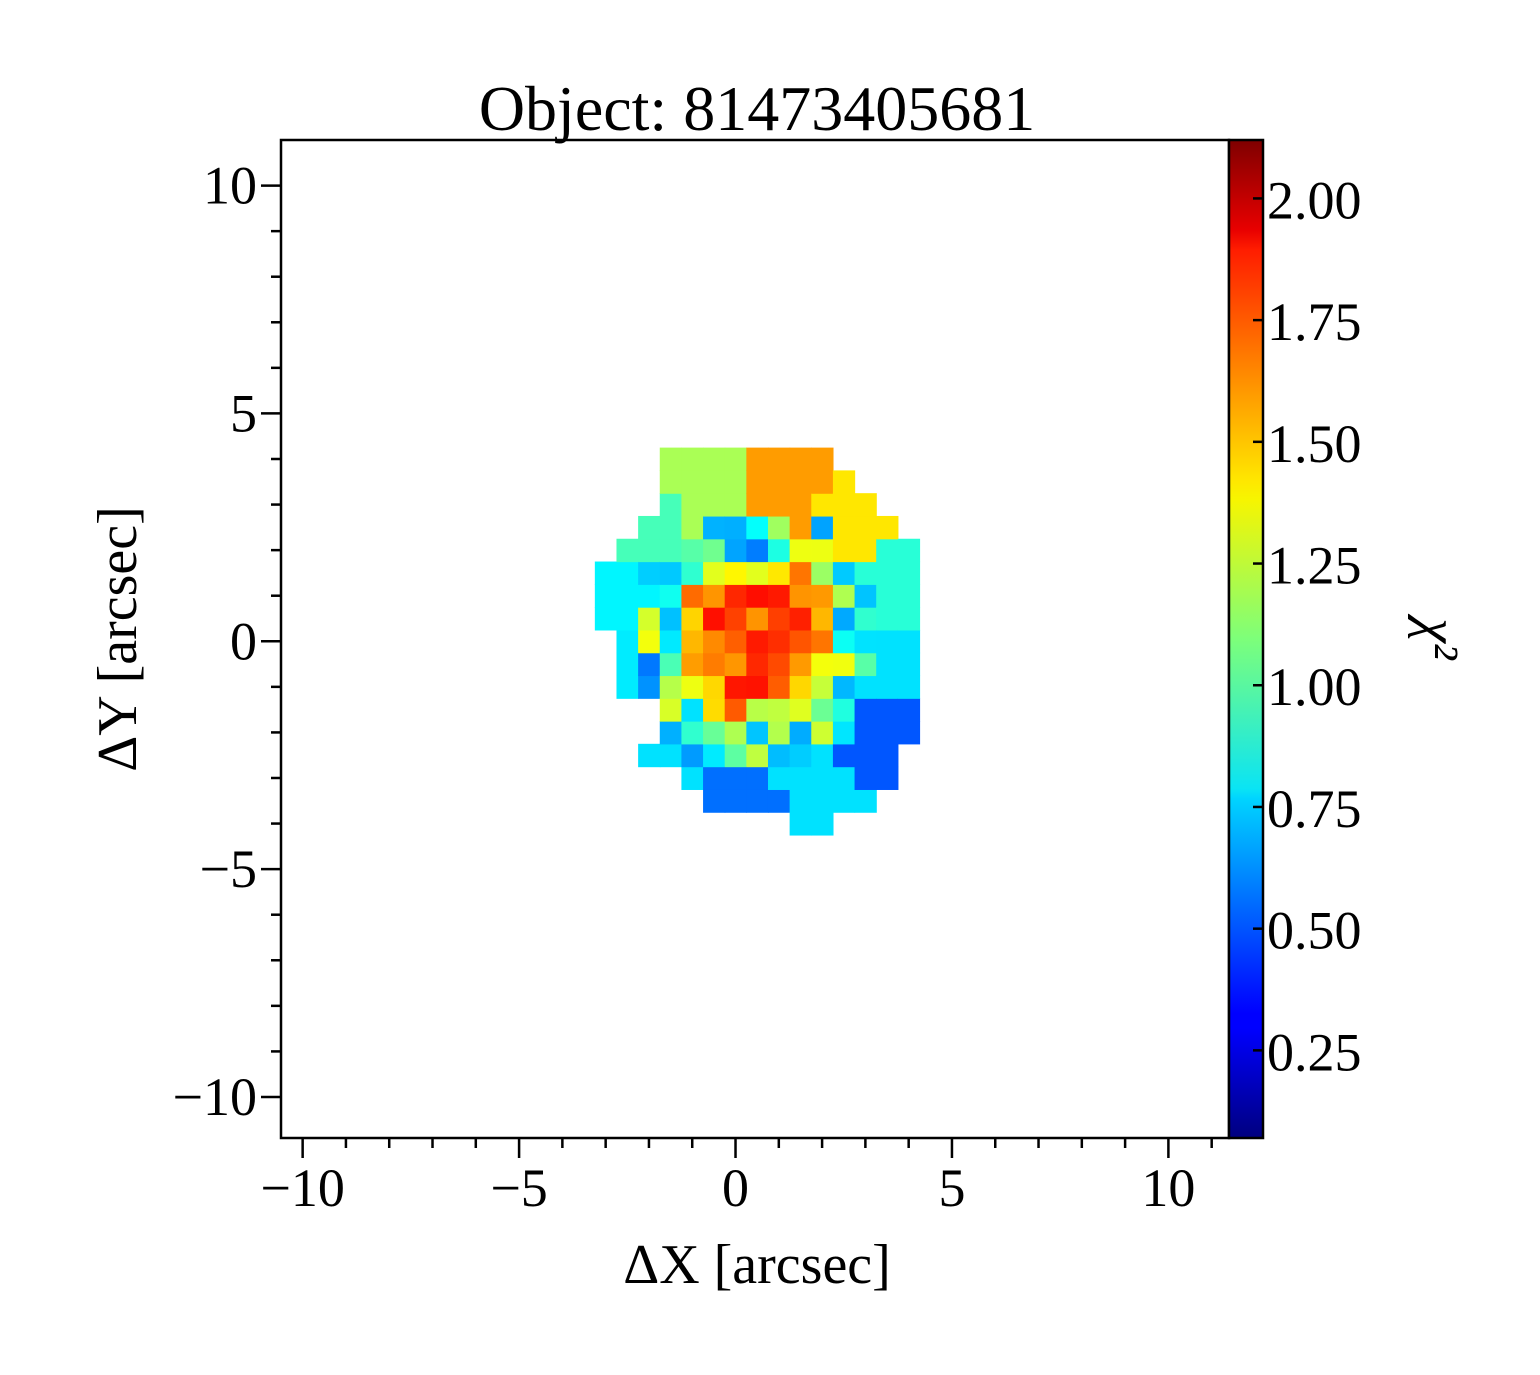 This screenshot has height=1375, width=1540. Describe the element at coordinates (757, 641) in the screenshot. I see `map-pixels` at that location.